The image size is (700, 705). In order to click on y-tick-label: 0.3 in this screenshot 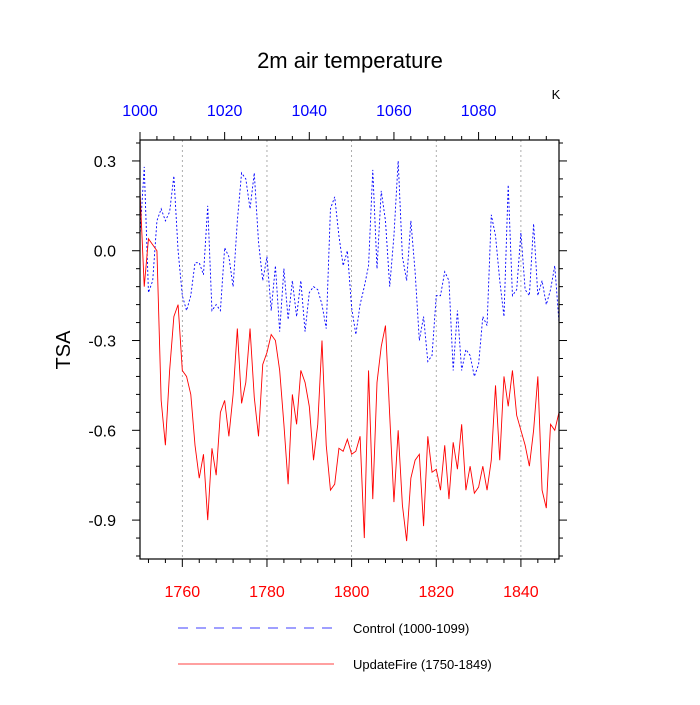, I will do `click(105, 162)`.